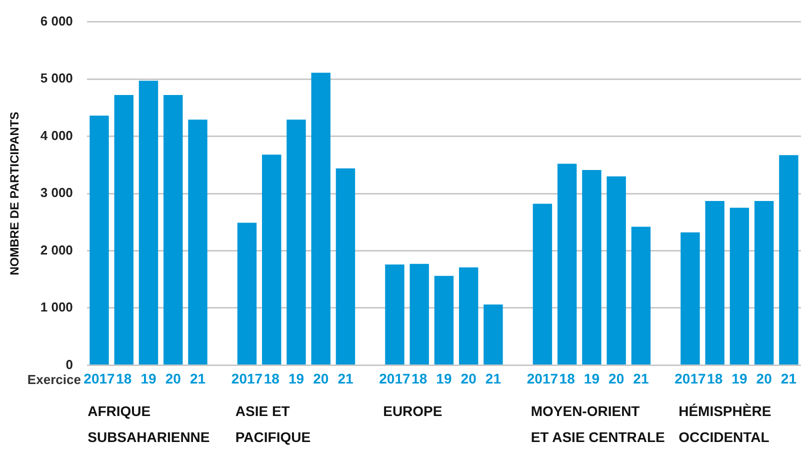 Image resolution: width=807 pixels, height=456 pixels. What do you see at coordinates (56, 78) in the screenshot?
I see `y-tick-label: 5 000` at bounding box center [56, 78].